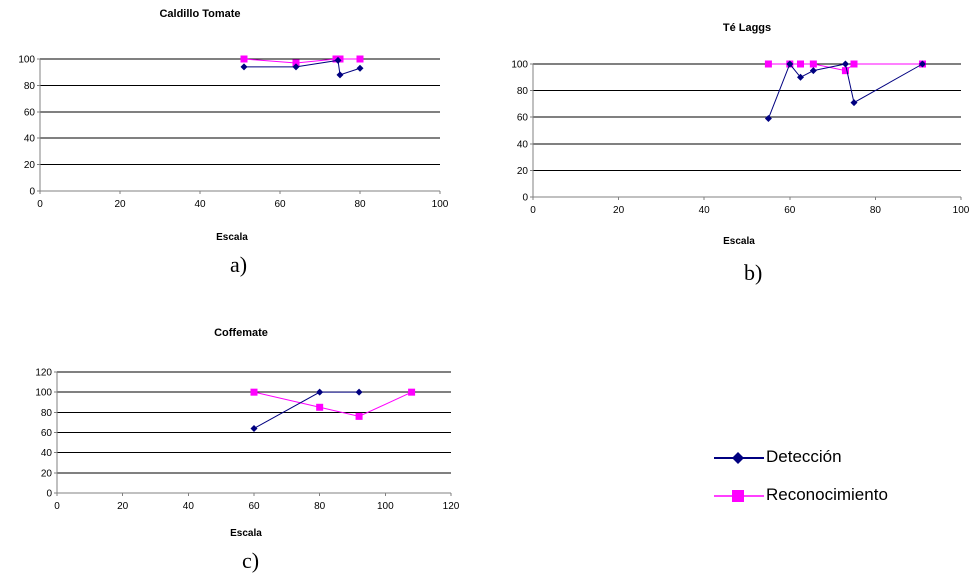 The height and width of the screenshot is (582, 973). Describe the element at coordinates (804, 456) in the screenshot. I see `legend-label-deteccion: Detección` at that location.